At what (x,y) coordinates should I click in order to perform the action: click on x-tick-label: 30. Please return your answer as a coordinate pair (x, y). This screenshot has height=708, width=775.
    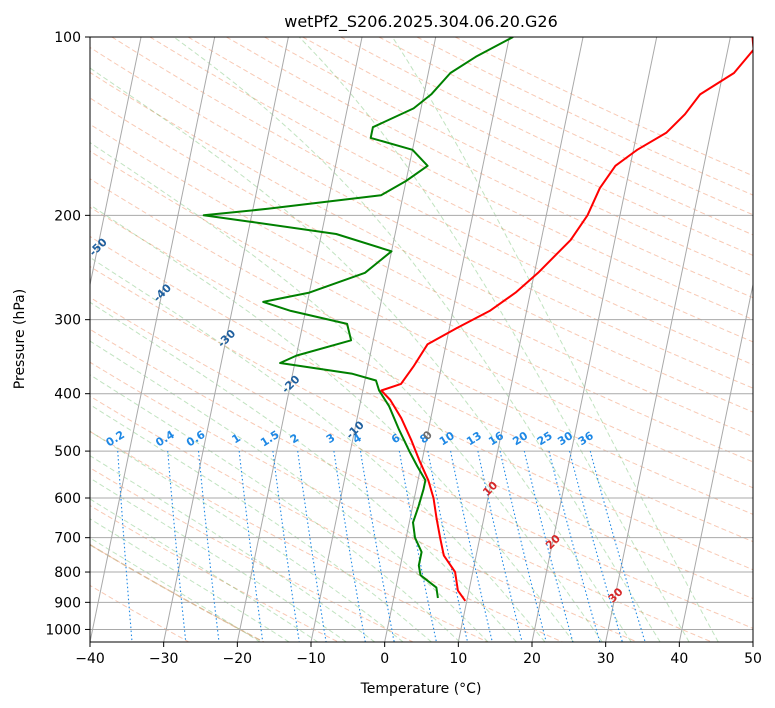
    Looking at the image, I should click on (606, 659).